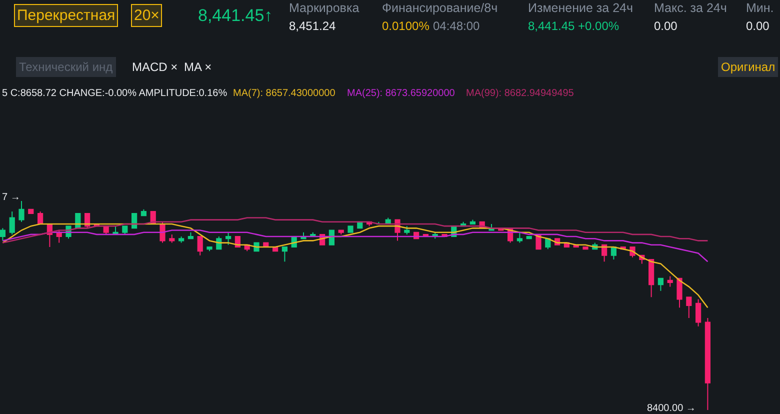 The height and width of the screenshot is (414, 780). Describe the element at coordinates (580, 8) in the screenshot. I see `text: Изменение за 24ч` at that location.